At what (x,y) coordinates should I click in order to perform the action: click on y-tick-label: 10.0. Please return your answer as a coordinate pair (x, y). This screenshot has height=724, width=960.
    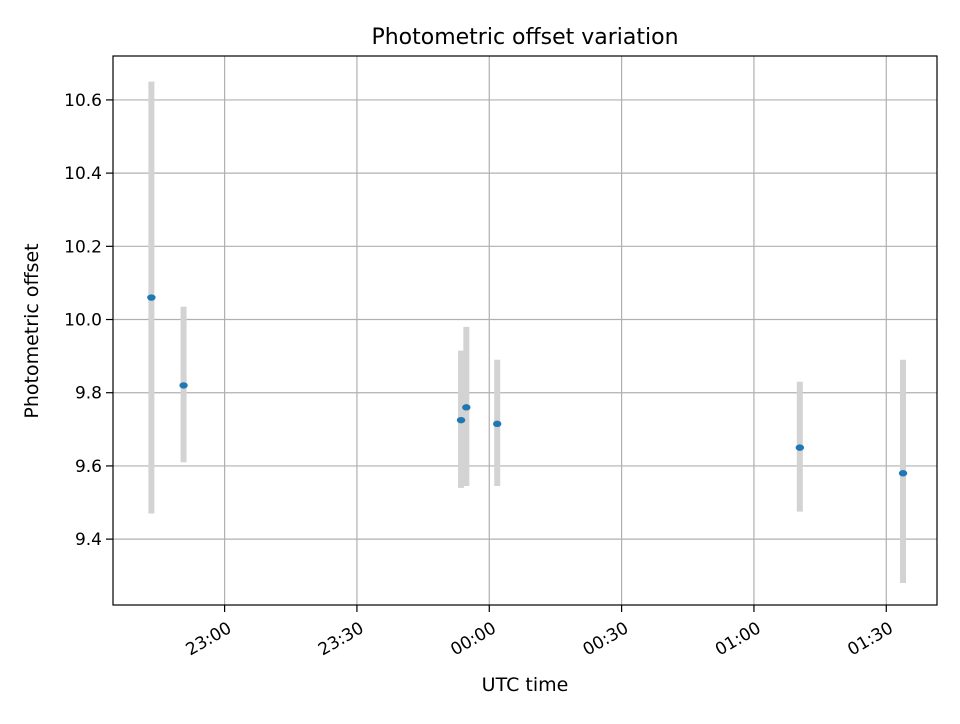
    Looking at the image, I should click on (83, 321).